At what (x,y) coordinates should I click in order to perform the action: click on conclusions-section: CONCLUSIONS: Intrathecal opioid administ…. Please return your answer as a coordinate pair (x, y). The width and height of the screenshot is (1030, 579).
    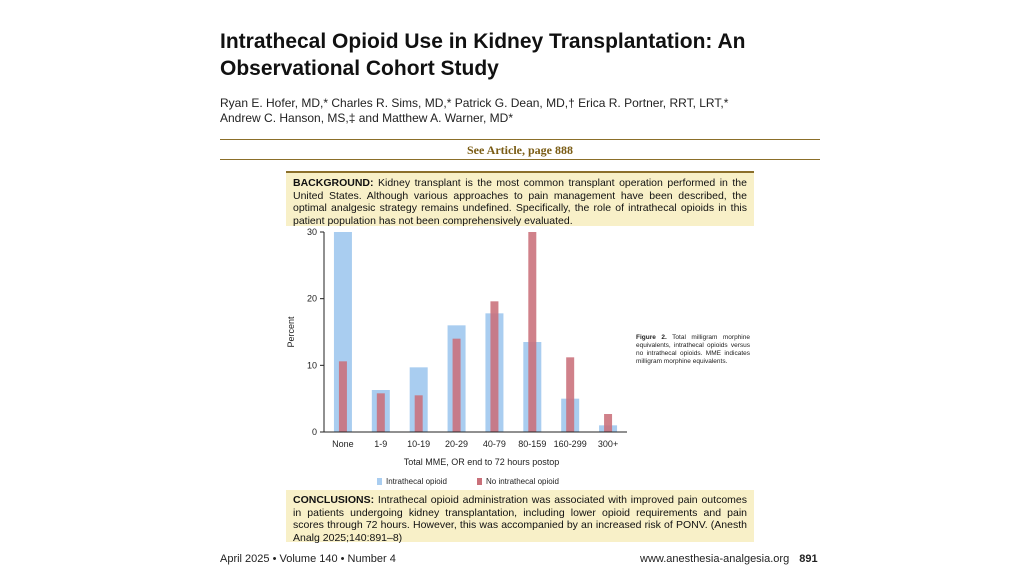
    Looking at the image, I should click on (520, 517).